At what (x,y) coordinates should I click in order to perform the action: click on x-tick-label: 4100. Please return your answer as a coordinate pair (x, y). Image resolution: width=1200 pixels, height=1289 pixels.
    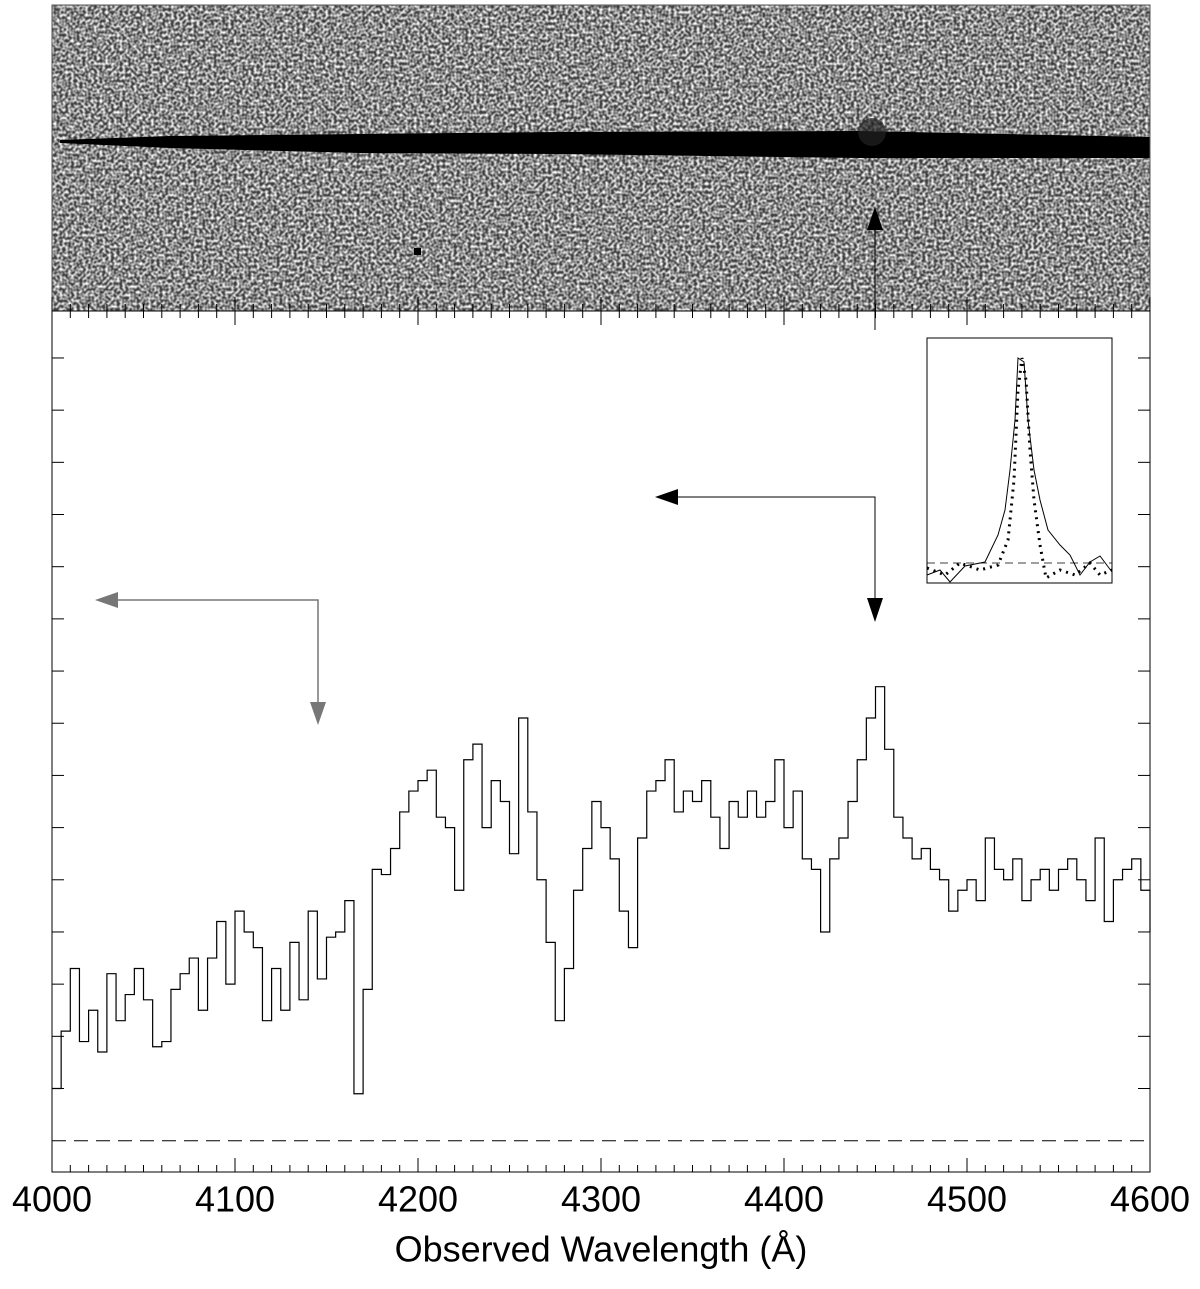
    Looking at the image, I should click on (235, 1199).